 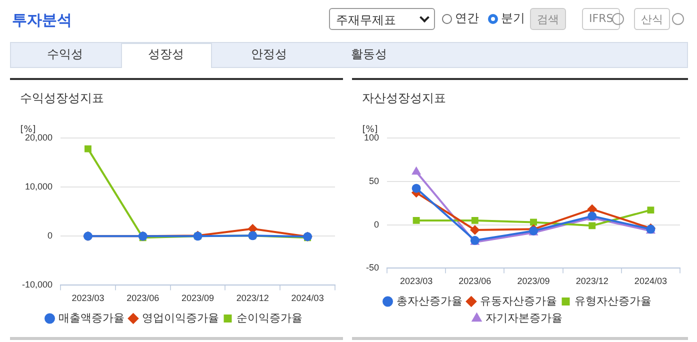 What do you see at coordinates (429, 301) in the screenshot?
I see `legend-label: 총자산증가율` at bounding box center [429, 301].